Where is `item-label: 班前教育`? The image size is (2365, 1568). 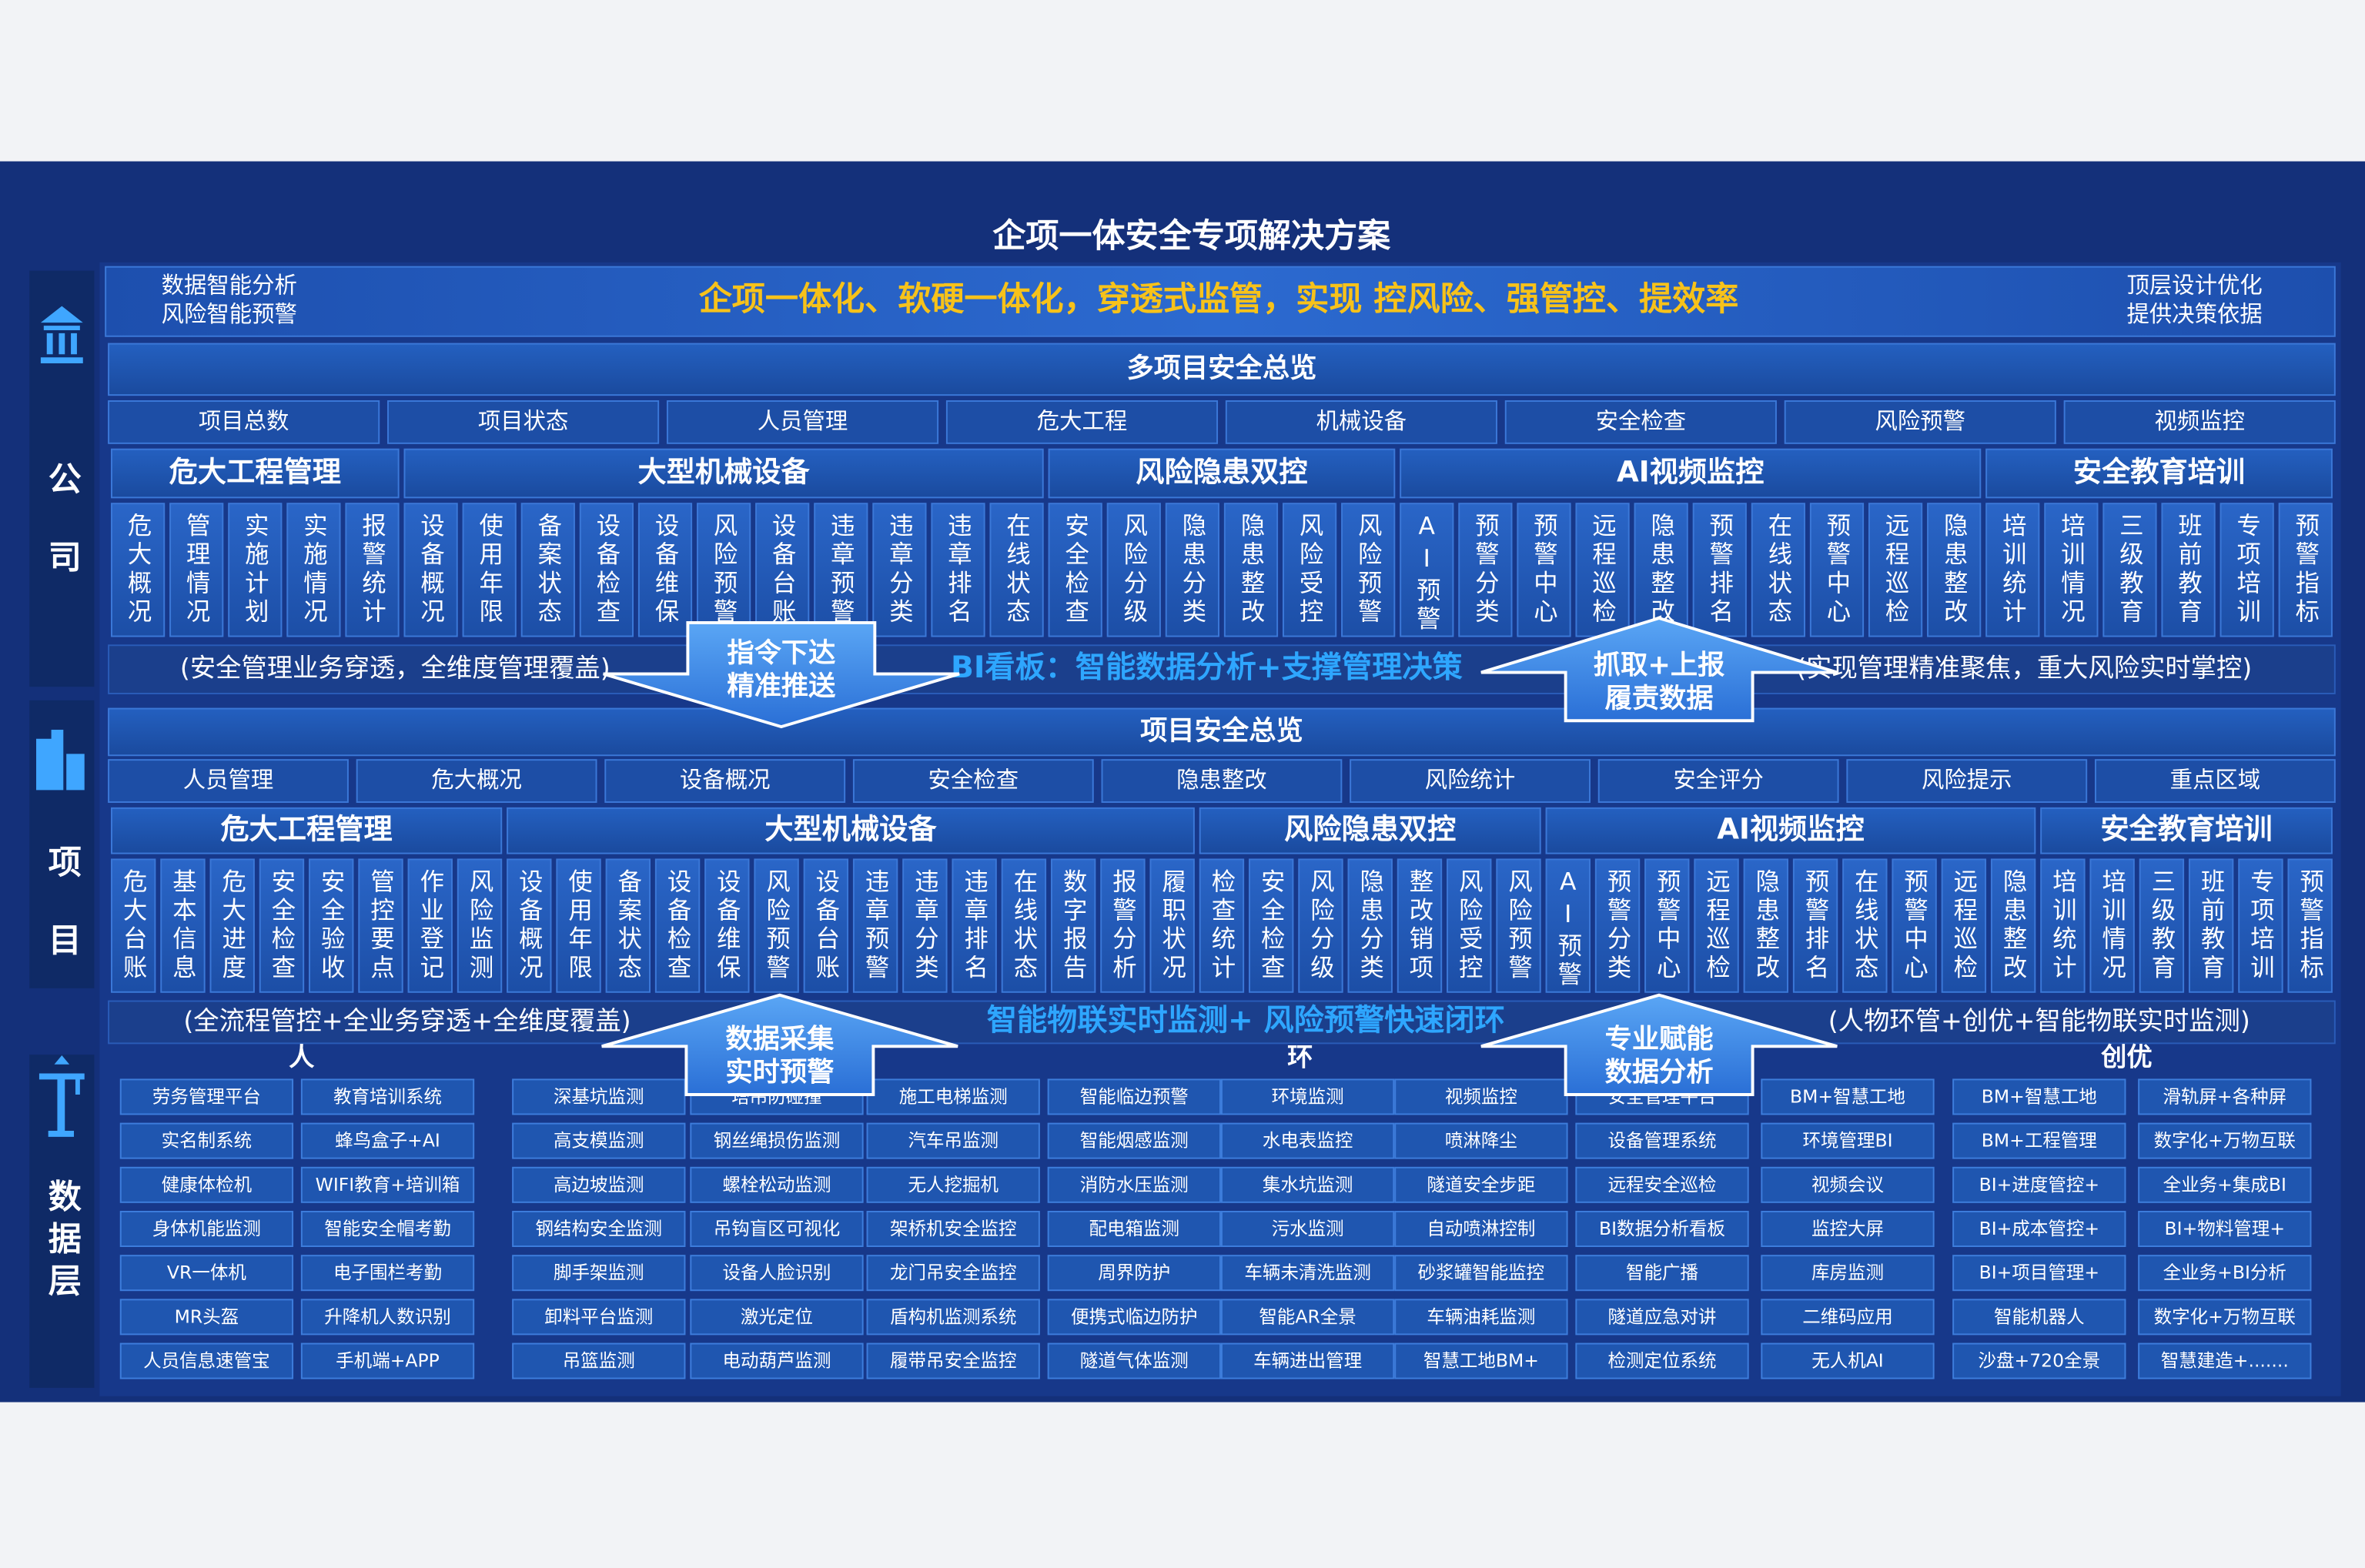
item-label: 班前教育 is located at coordinates (2189, 570).